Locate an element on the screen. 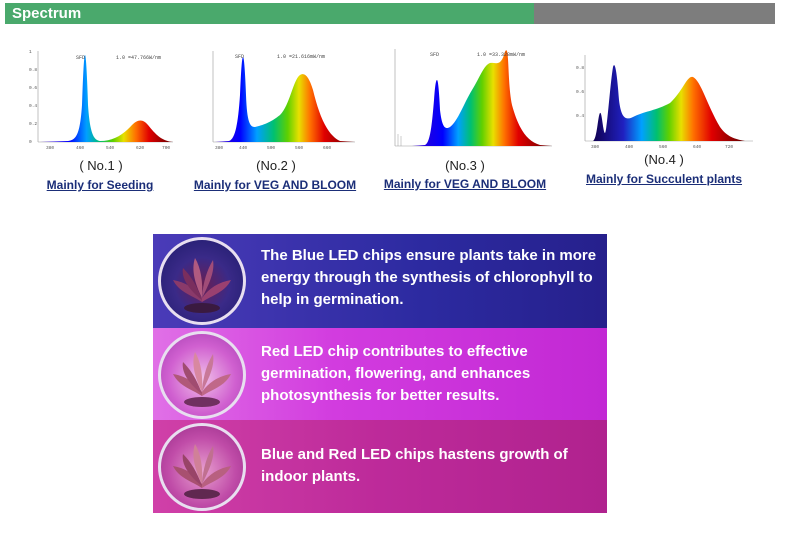  spectrum-description-1: Mainly for Seeding is located at coordinates (100, 185).